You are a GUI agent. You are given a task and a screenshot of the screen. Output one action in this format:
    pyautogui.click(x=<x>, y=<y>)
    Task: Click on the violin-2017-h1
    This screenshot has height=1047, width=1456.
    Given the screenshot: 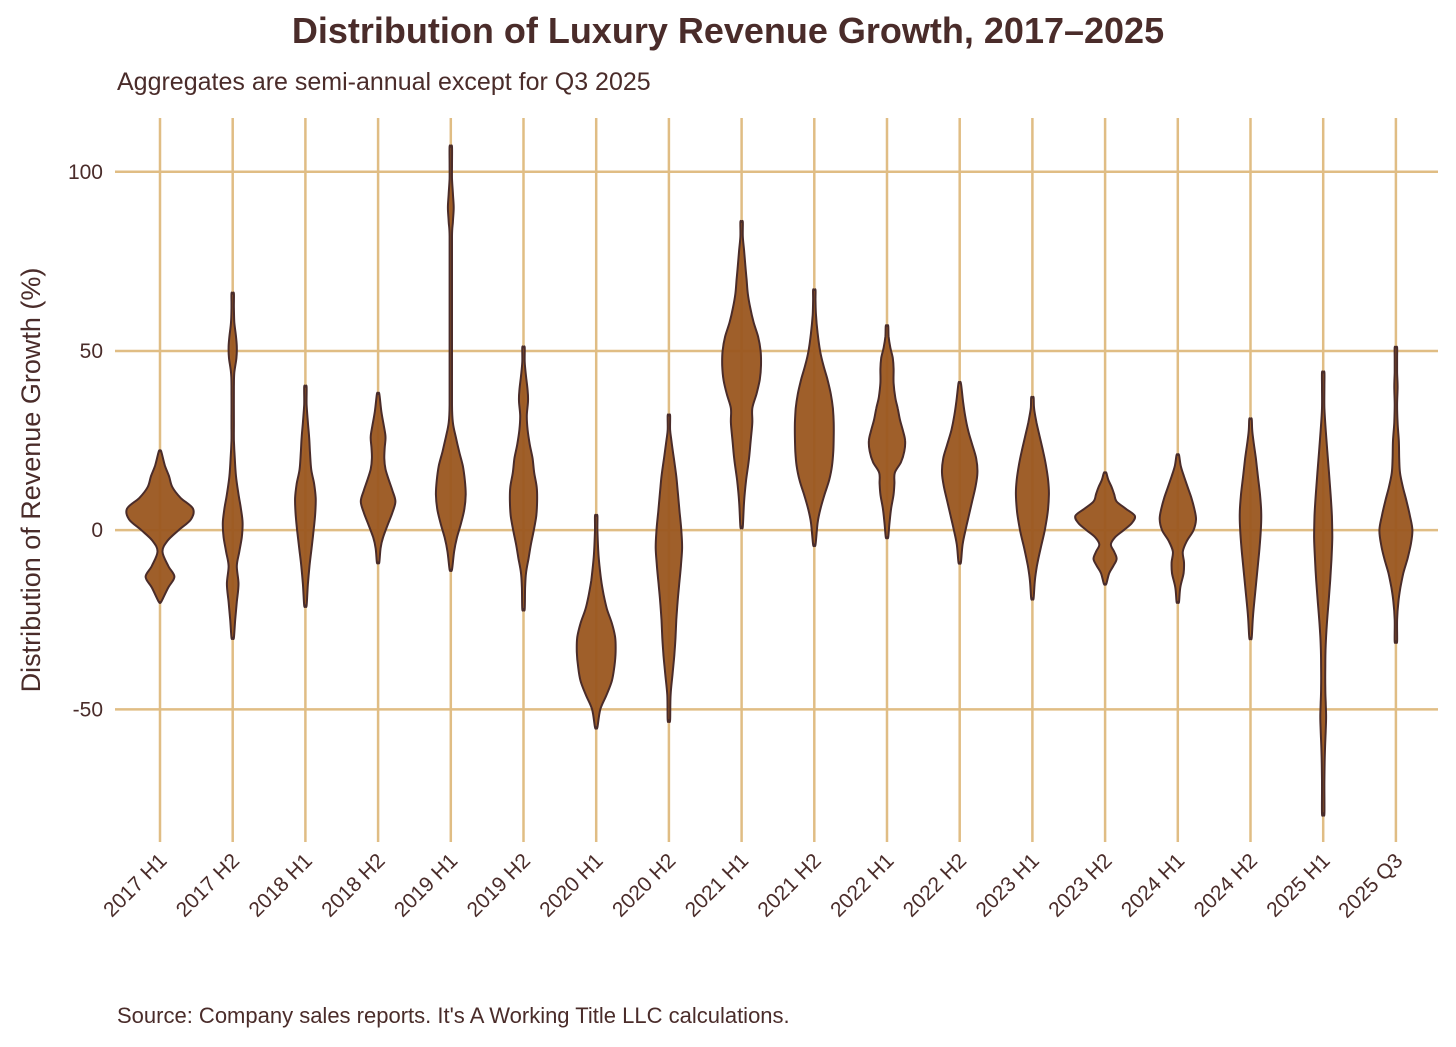 What is the action you would take?
    pyautogui.click(x=160, y=526)
    